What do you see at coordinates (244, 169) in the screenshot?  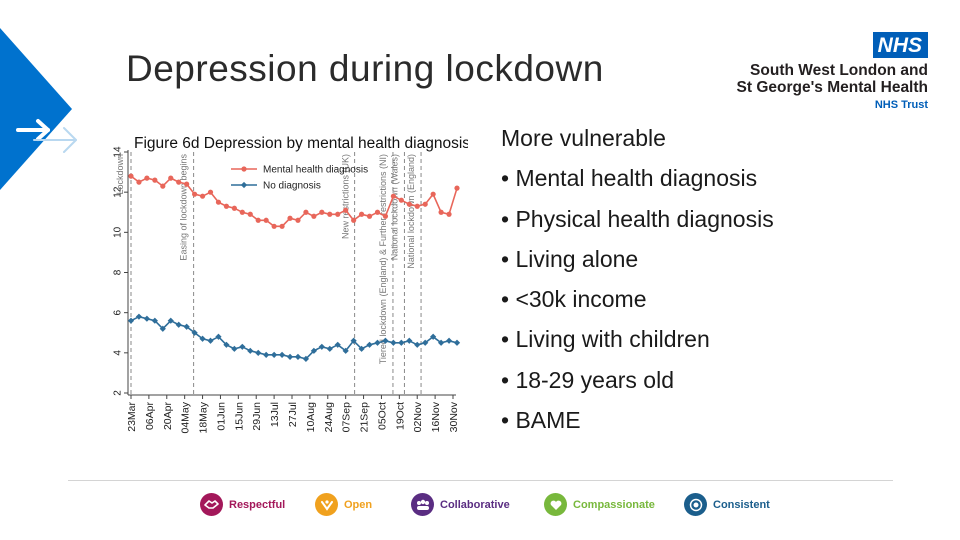 I see `legend-marker` at bounding box center [244, 169].